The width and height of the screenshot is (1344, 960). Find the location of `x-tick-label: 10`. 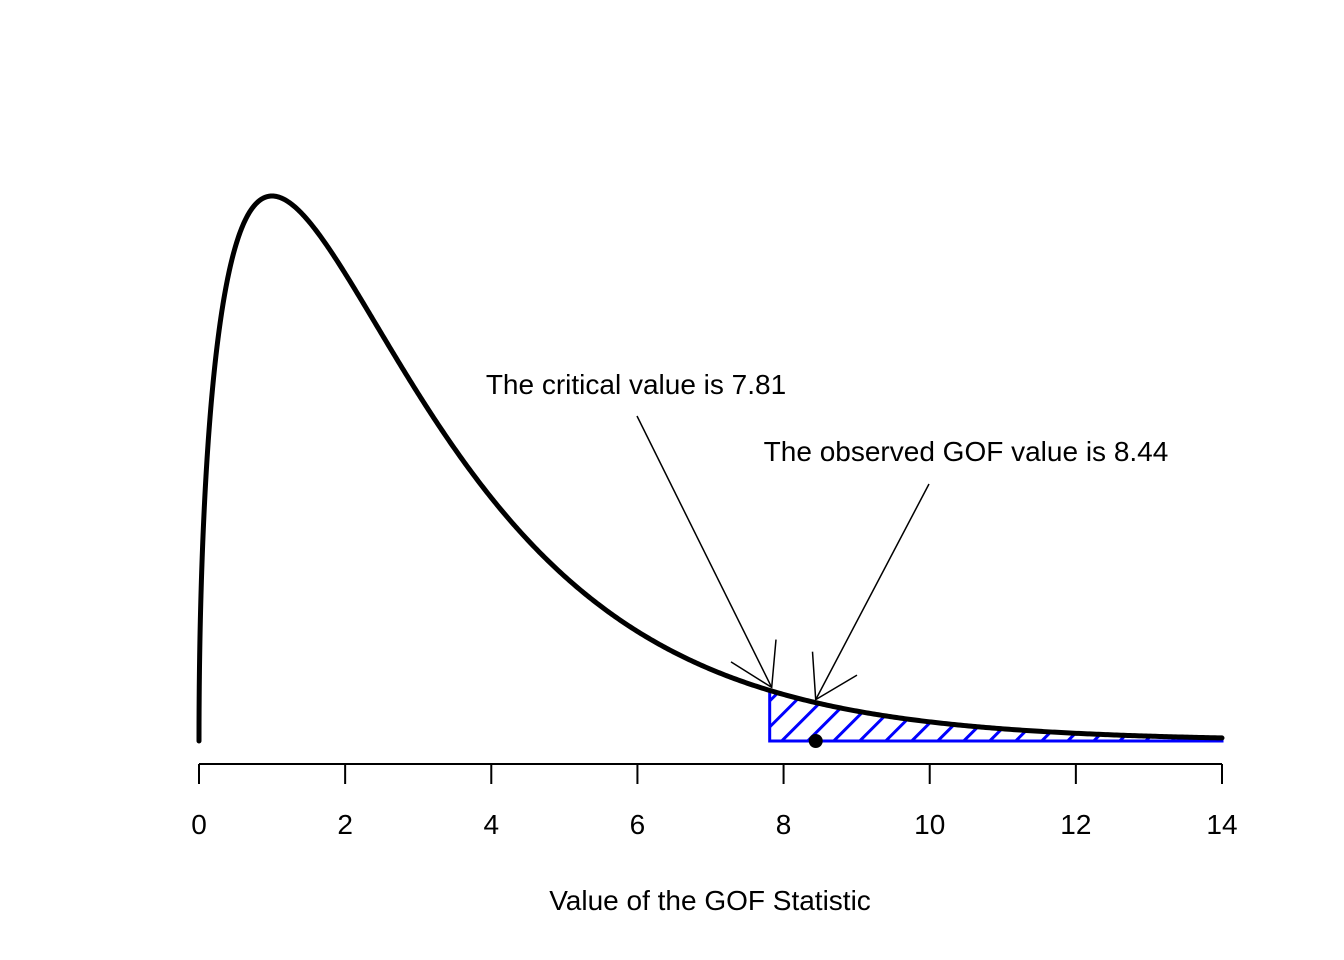

x-tick-label: 10 is located at coordinates (929, 824).